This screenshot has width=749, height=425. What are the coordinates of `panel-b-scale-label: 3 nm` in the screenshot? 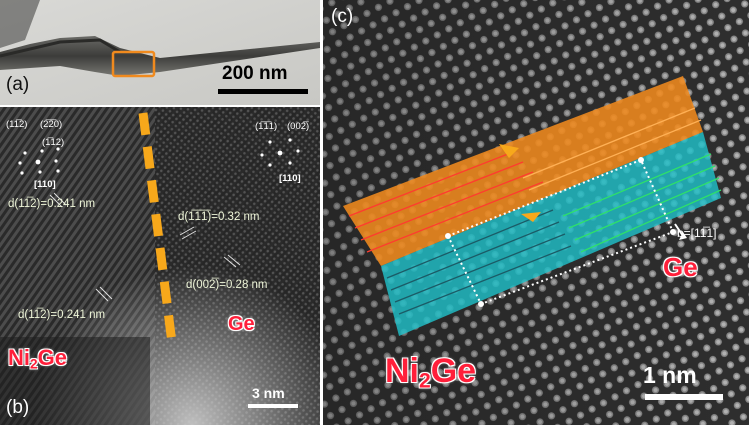 It's located at (268, 393).